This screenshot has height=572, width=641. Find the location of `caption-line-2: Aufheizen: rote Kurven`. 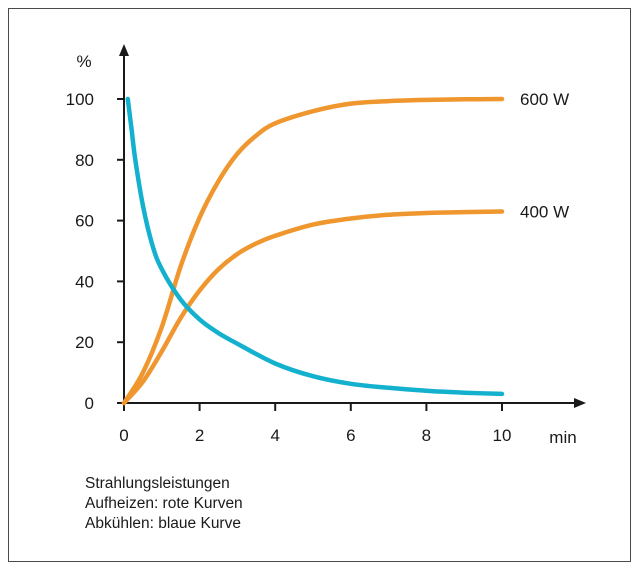

caption-line-2: Aufheizen: rote Kurven is located at coordinates (164, 503).